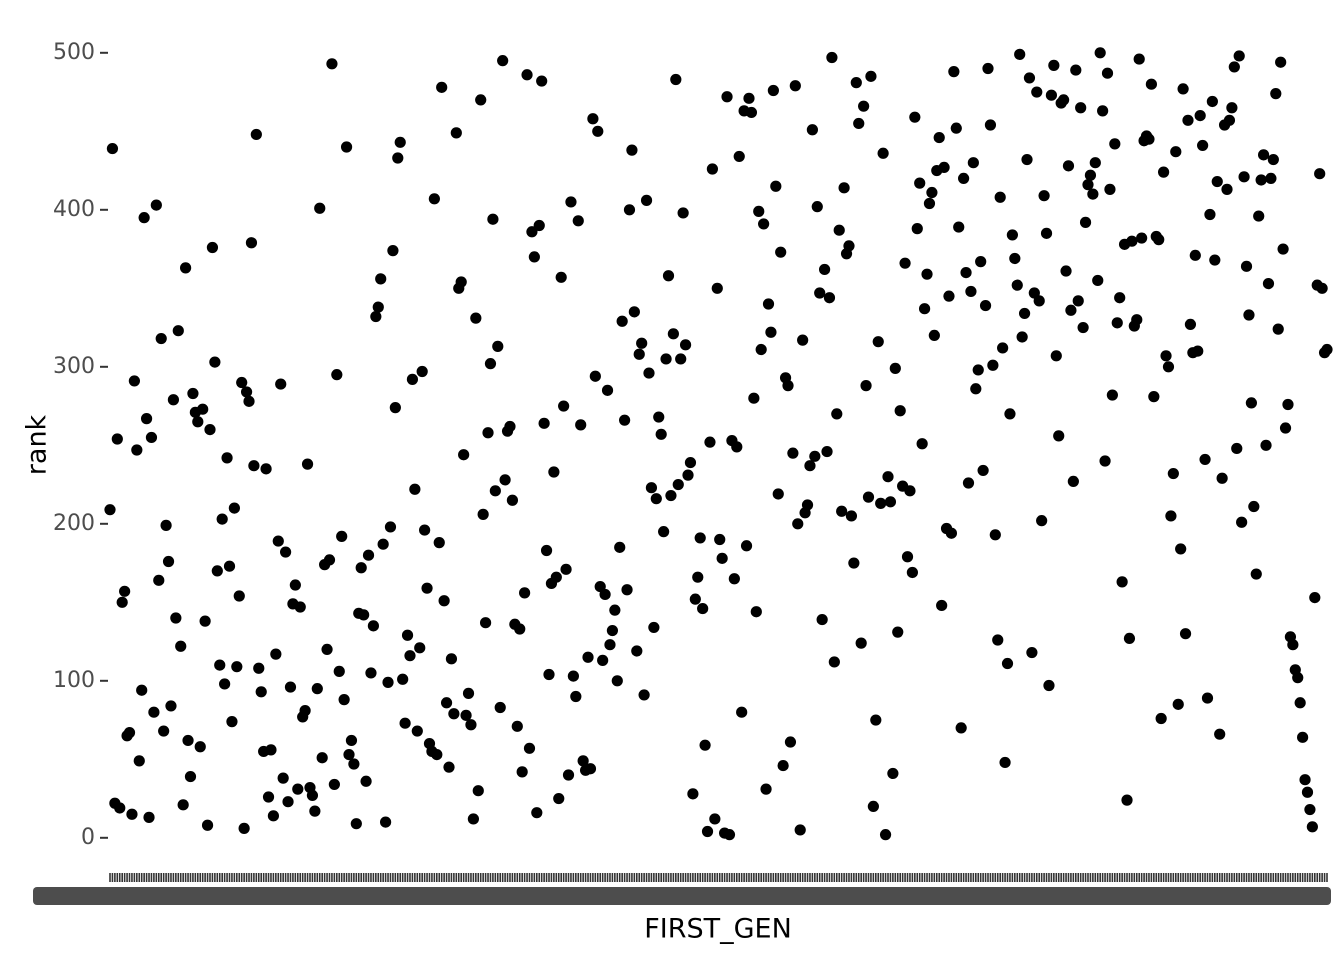  I want to click on x-axis-title: FIRST_GEN, so click(718, 929).